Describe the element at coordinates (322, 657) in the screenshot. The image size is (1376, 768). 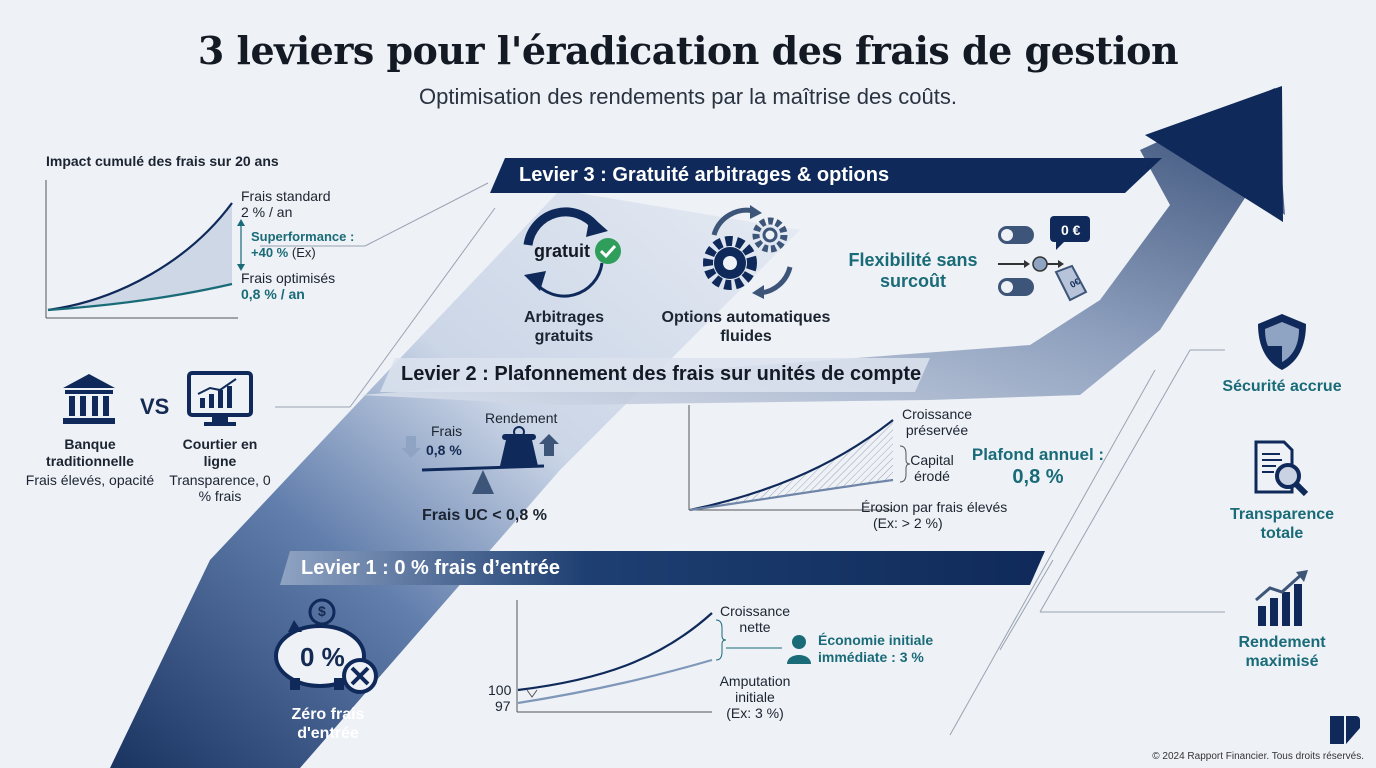
I see `zero-percent-piggy: 0 %` at that location.